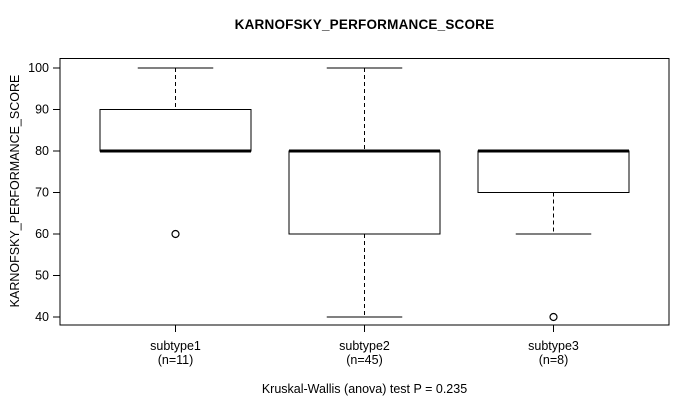 This screenshot has height=400, width=700. I want to click on group-label: subtype1, so click(175, 346).